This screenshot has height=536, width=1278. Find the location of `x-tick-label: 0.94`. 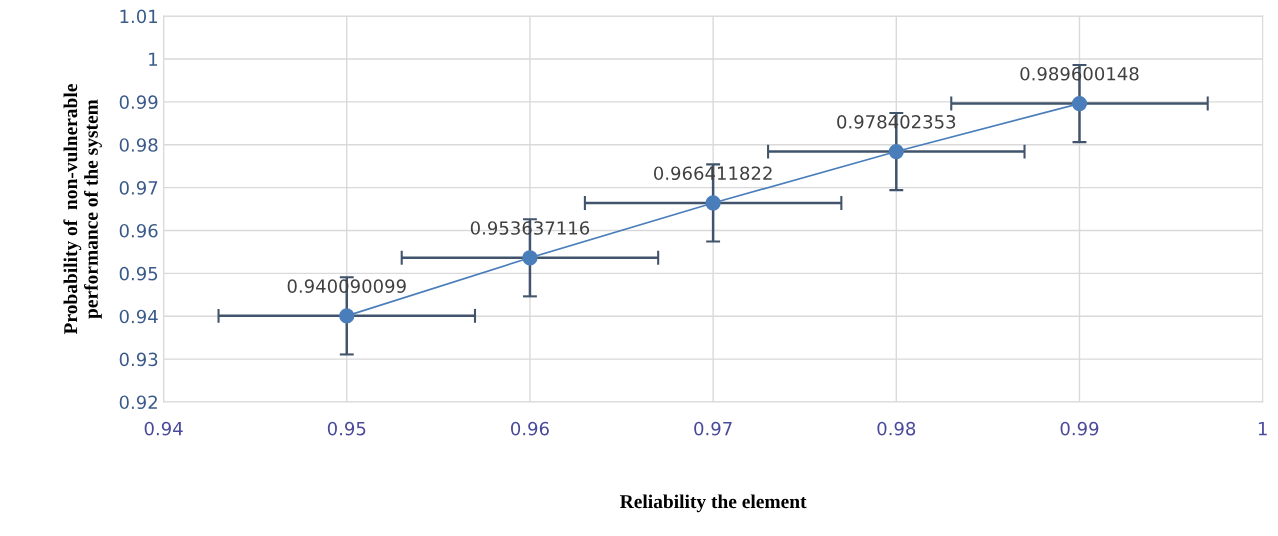

x-tick-label: 0.94 is located at coordinates (163, 428).